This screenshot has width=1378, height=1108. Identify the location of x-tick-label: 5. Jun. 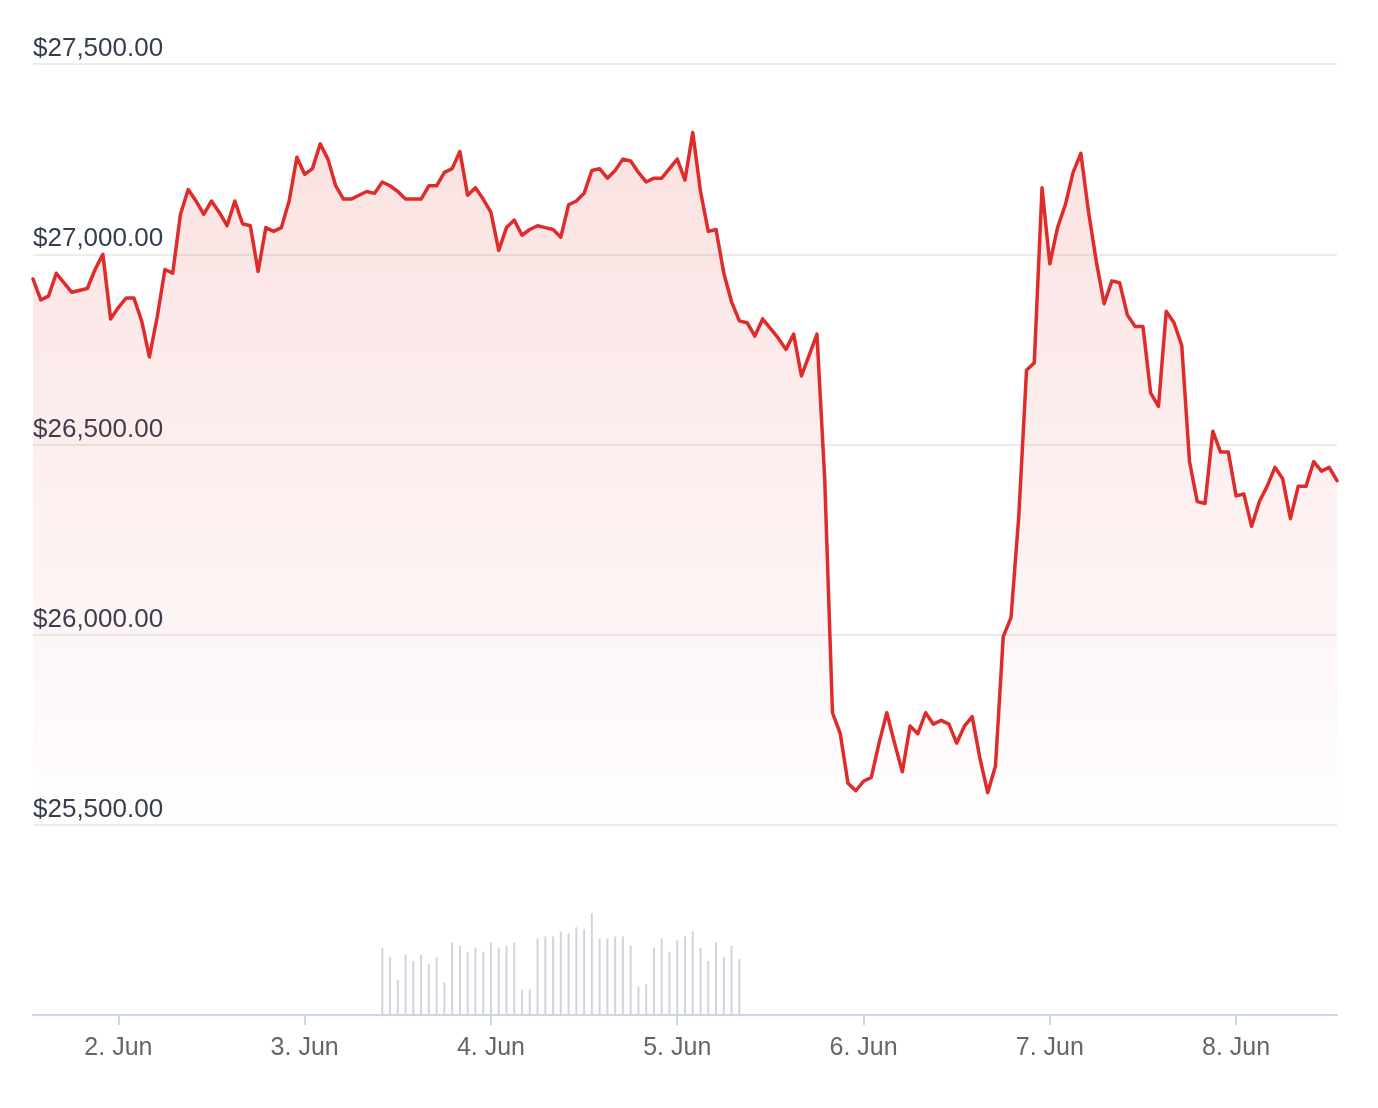
(677, 1045).